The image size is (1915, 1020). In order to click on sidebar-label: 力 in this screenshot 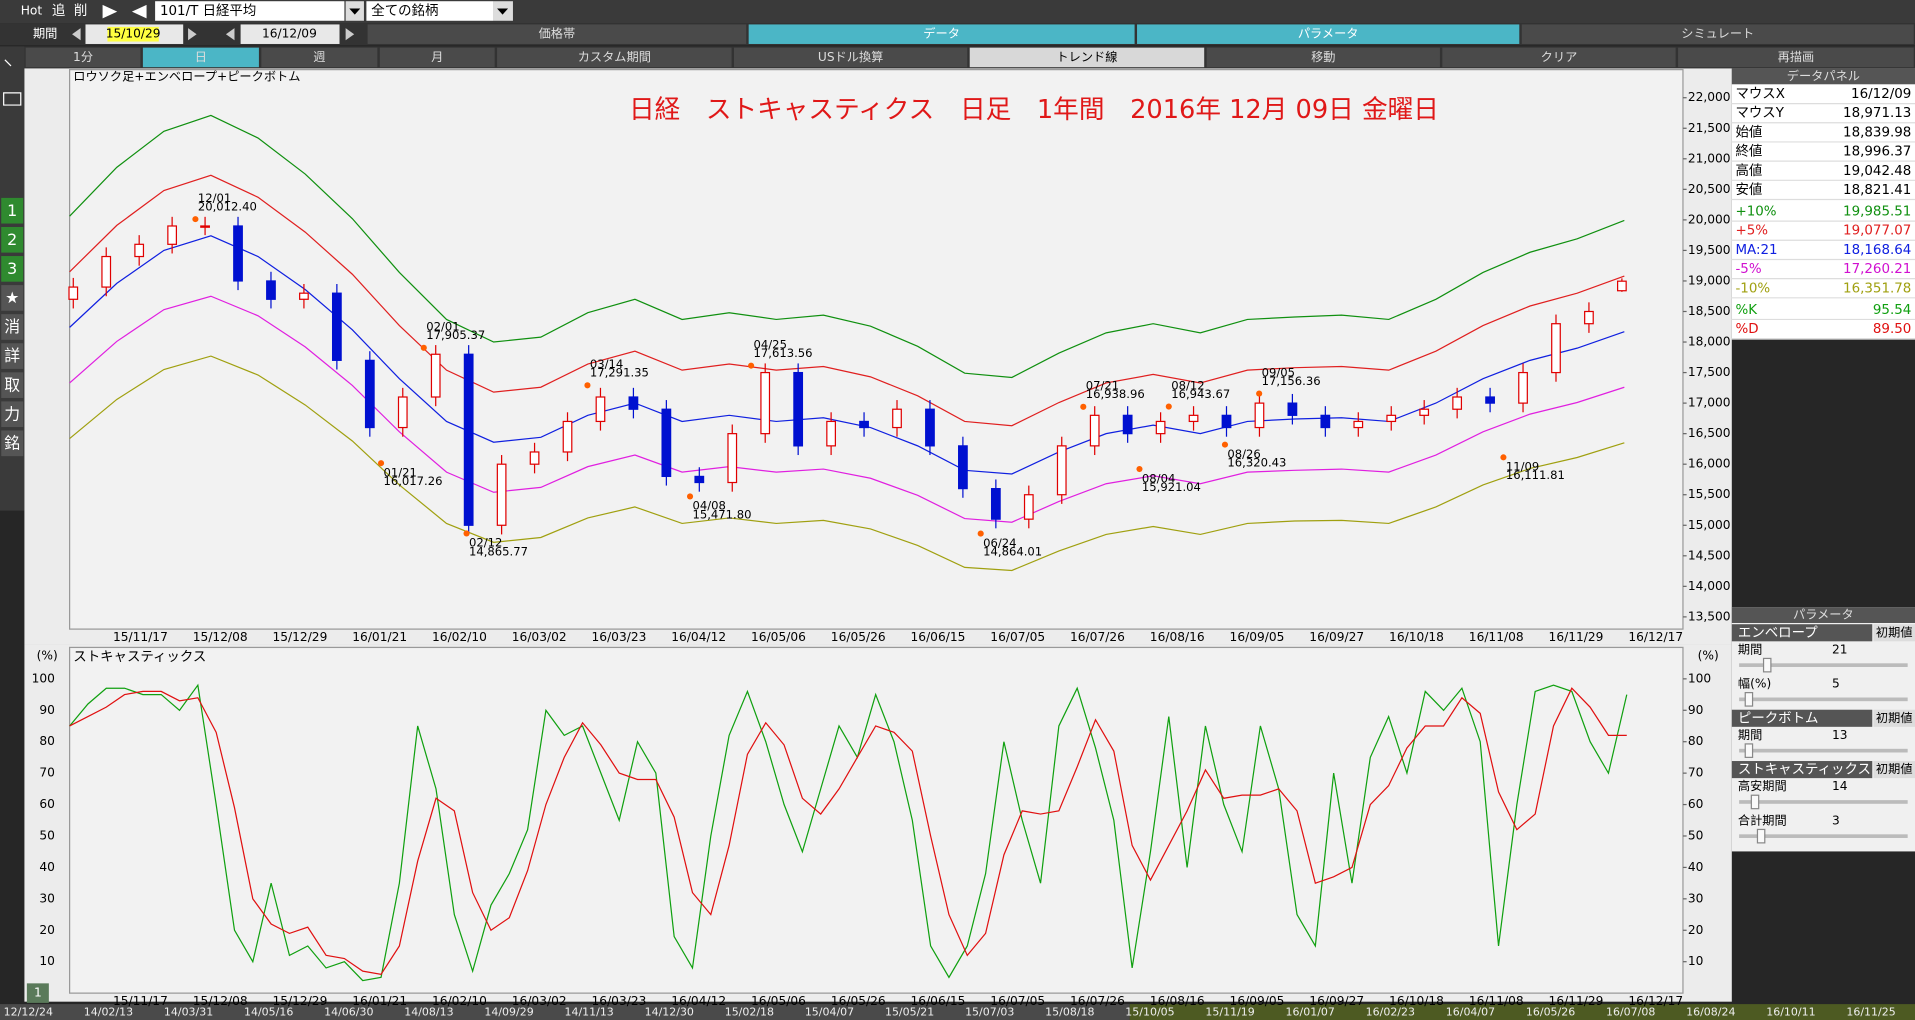, I will do `click(12, 413)`.